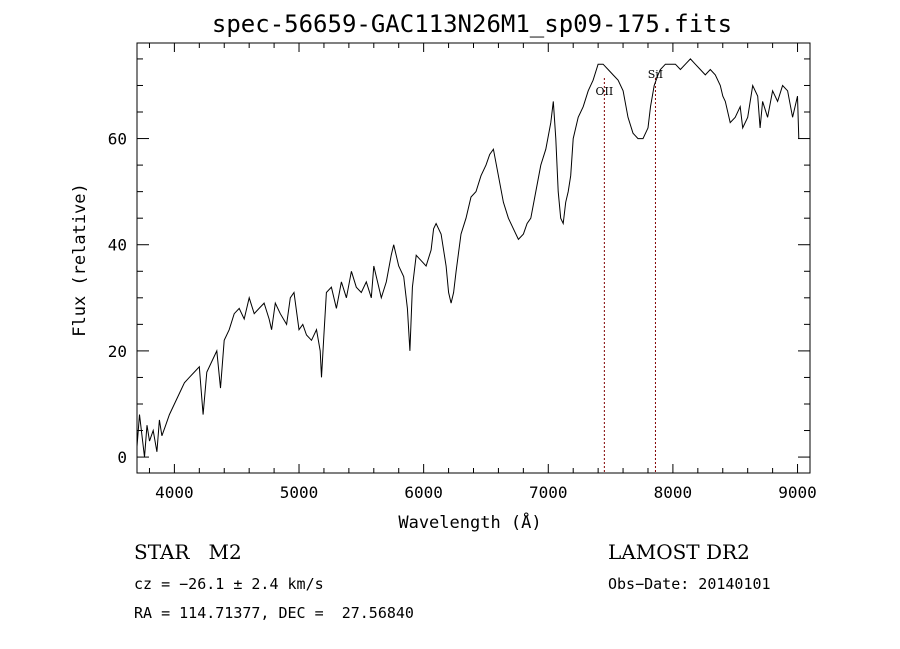 This screenshot has height=649, width=900. I want to click on redshift-label: cz = −26.1 ± 2.4 km/s, so click(229, 584).